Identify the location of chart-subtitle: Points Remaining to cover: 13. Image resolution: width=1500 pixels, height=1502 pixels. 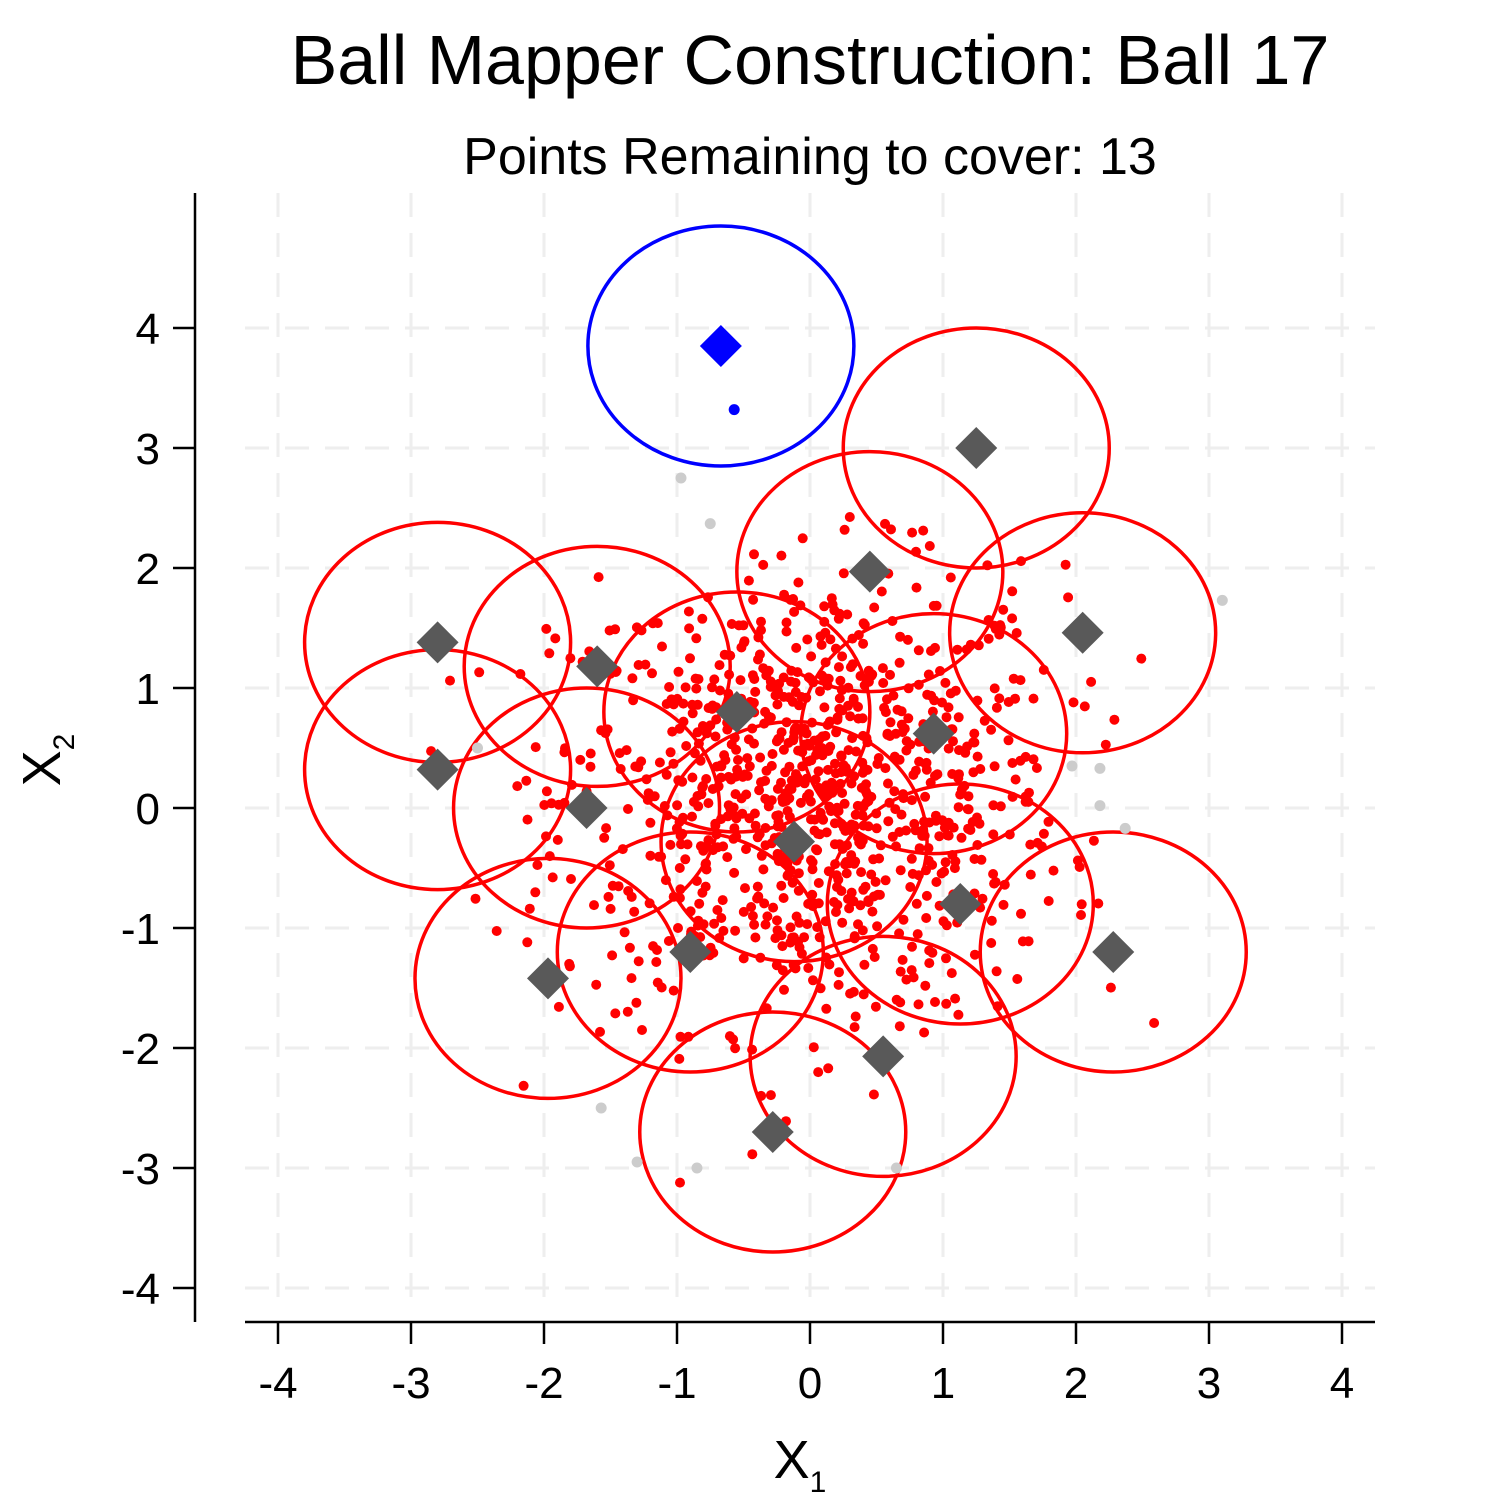
(810, 157).